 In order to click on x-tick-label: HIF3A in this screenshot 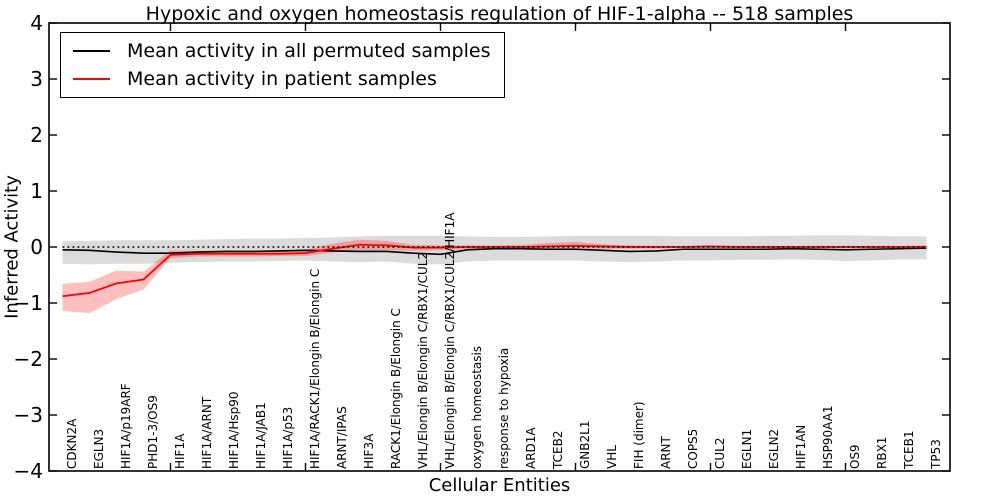, I will do `click(368, 451)`.